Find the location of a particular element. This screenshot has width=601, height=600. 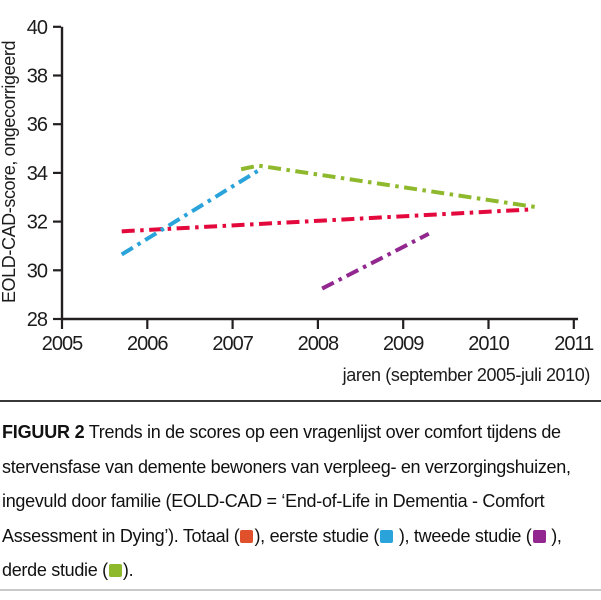

series-line-tweede-studie is located at coordinates (375, 261).